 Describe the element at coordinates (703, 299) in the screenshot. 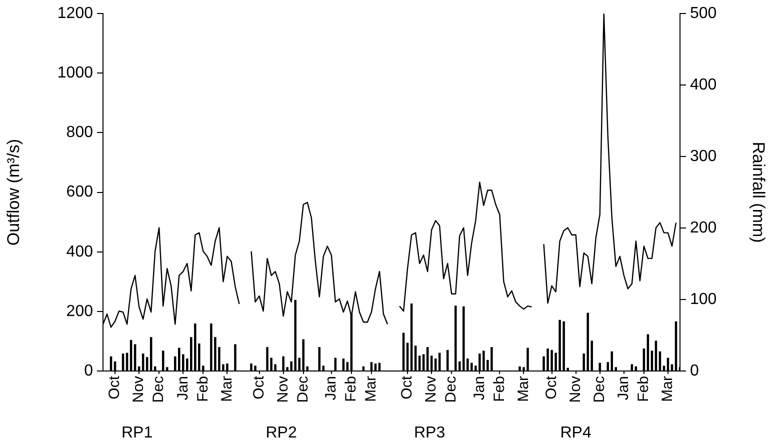

I see `y2-tick-label: 100` at that location.